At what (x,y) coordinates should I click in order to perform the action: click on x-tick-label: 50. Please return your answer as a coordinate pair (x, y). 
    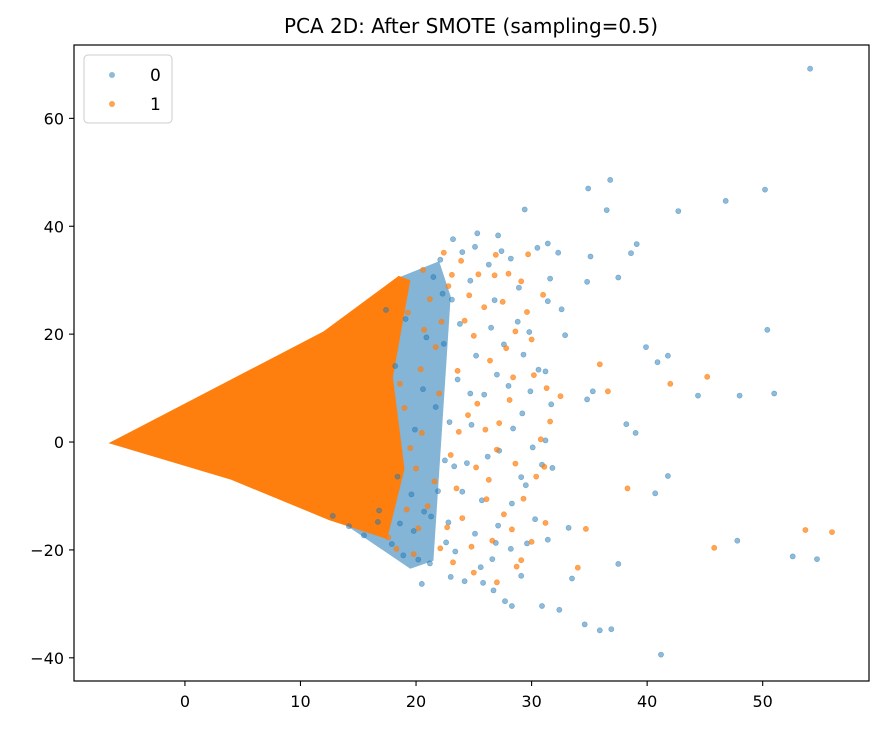
    Looking at the image, I should click on (763, 701).